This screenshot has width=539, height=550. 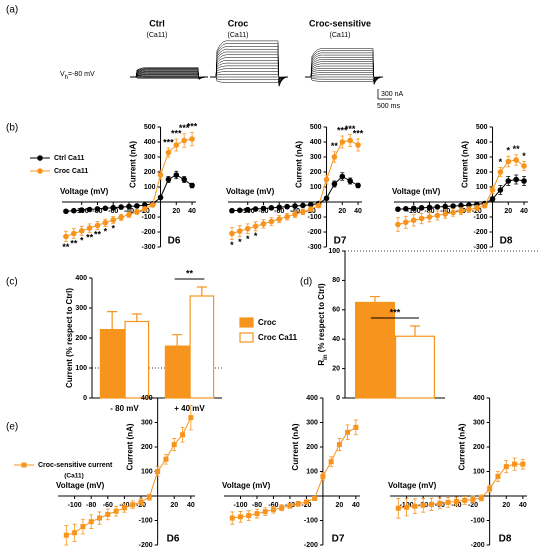 What do you see at coordinates (322, 324) in the screenshot?
I see `y-axis-label: Rin (% respect to Ctrl)` at bounding box center [322, 324].